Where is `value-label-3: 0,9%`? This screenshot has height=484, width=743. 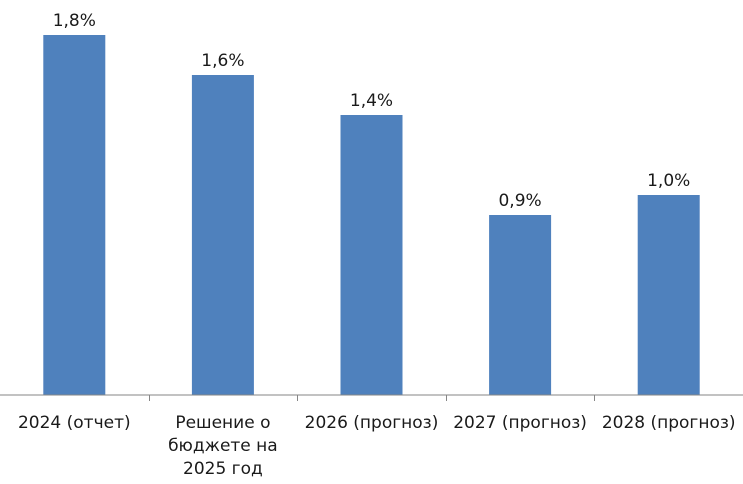
value-label-3: 0,9% is located at coordinates (519, 201).